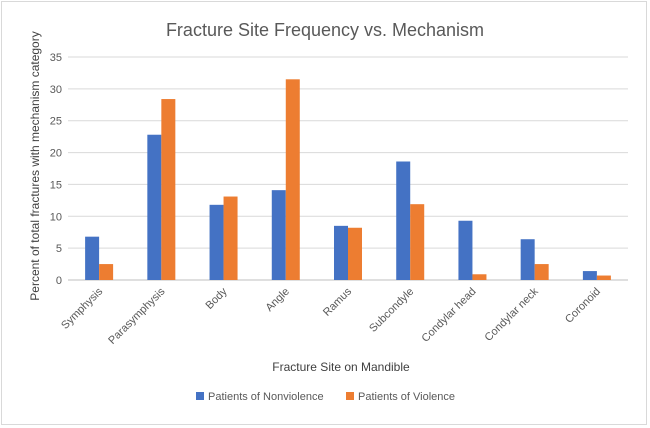 This screenshot has height=428, width=650. What do you see at coordinates (56, 58) in the screenshot?
I see `y-tick-label: 35` at bounding box center [56, 58].